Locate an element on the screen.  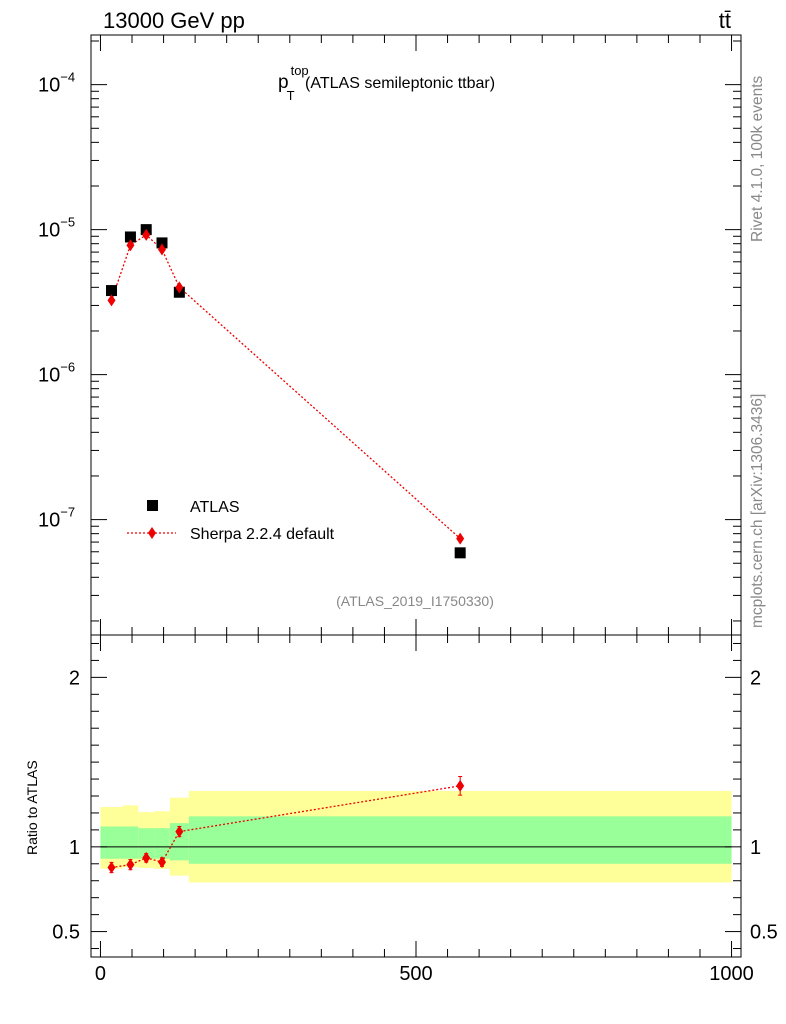
ratio-plot-data is located at coordinates (286, 825).